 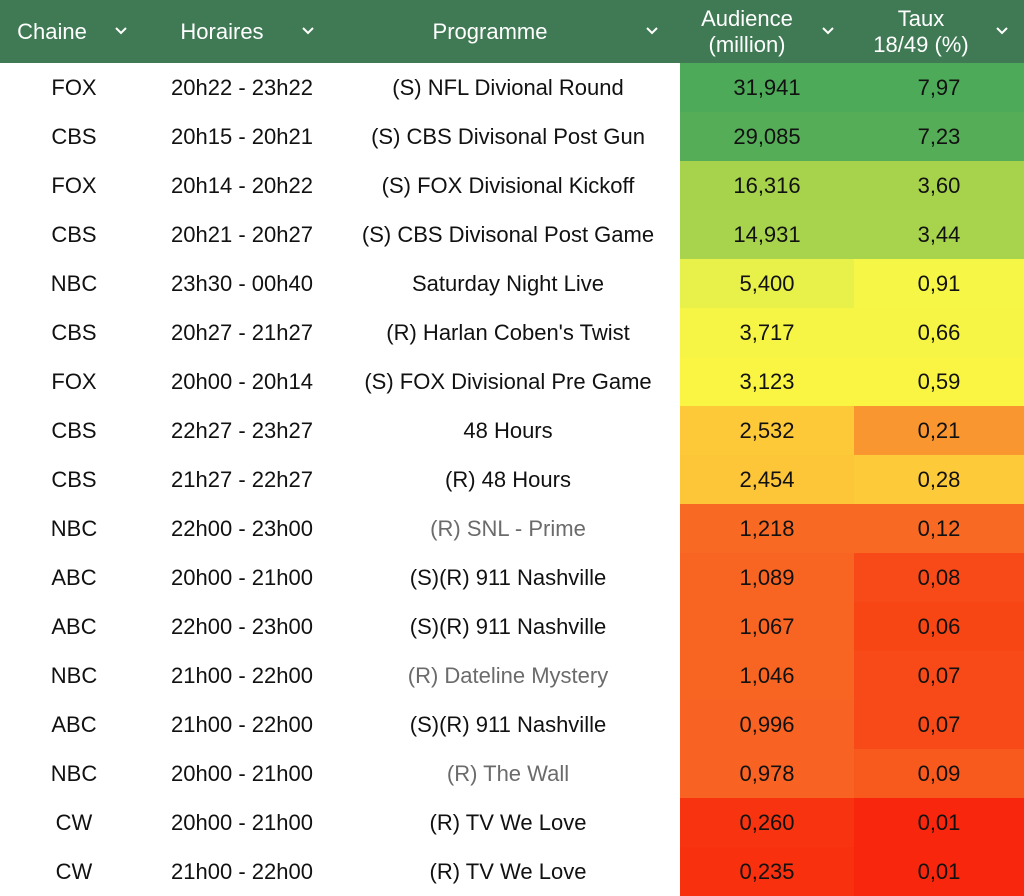 I want to click on cell-horaires: 22h27 - 23h27, so click(x=242, y=430).